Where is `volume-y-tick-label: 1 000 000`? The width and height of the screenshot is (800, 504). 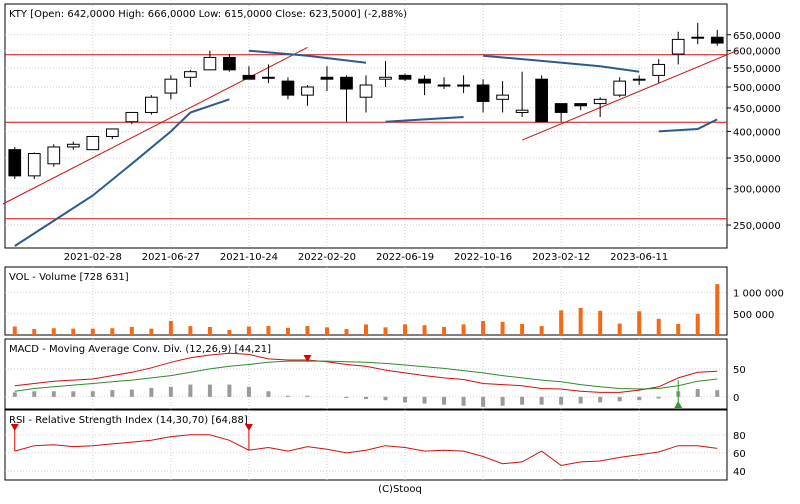
volume-y-tick-label: 1 000 000 is located at coordinates (758, 294).